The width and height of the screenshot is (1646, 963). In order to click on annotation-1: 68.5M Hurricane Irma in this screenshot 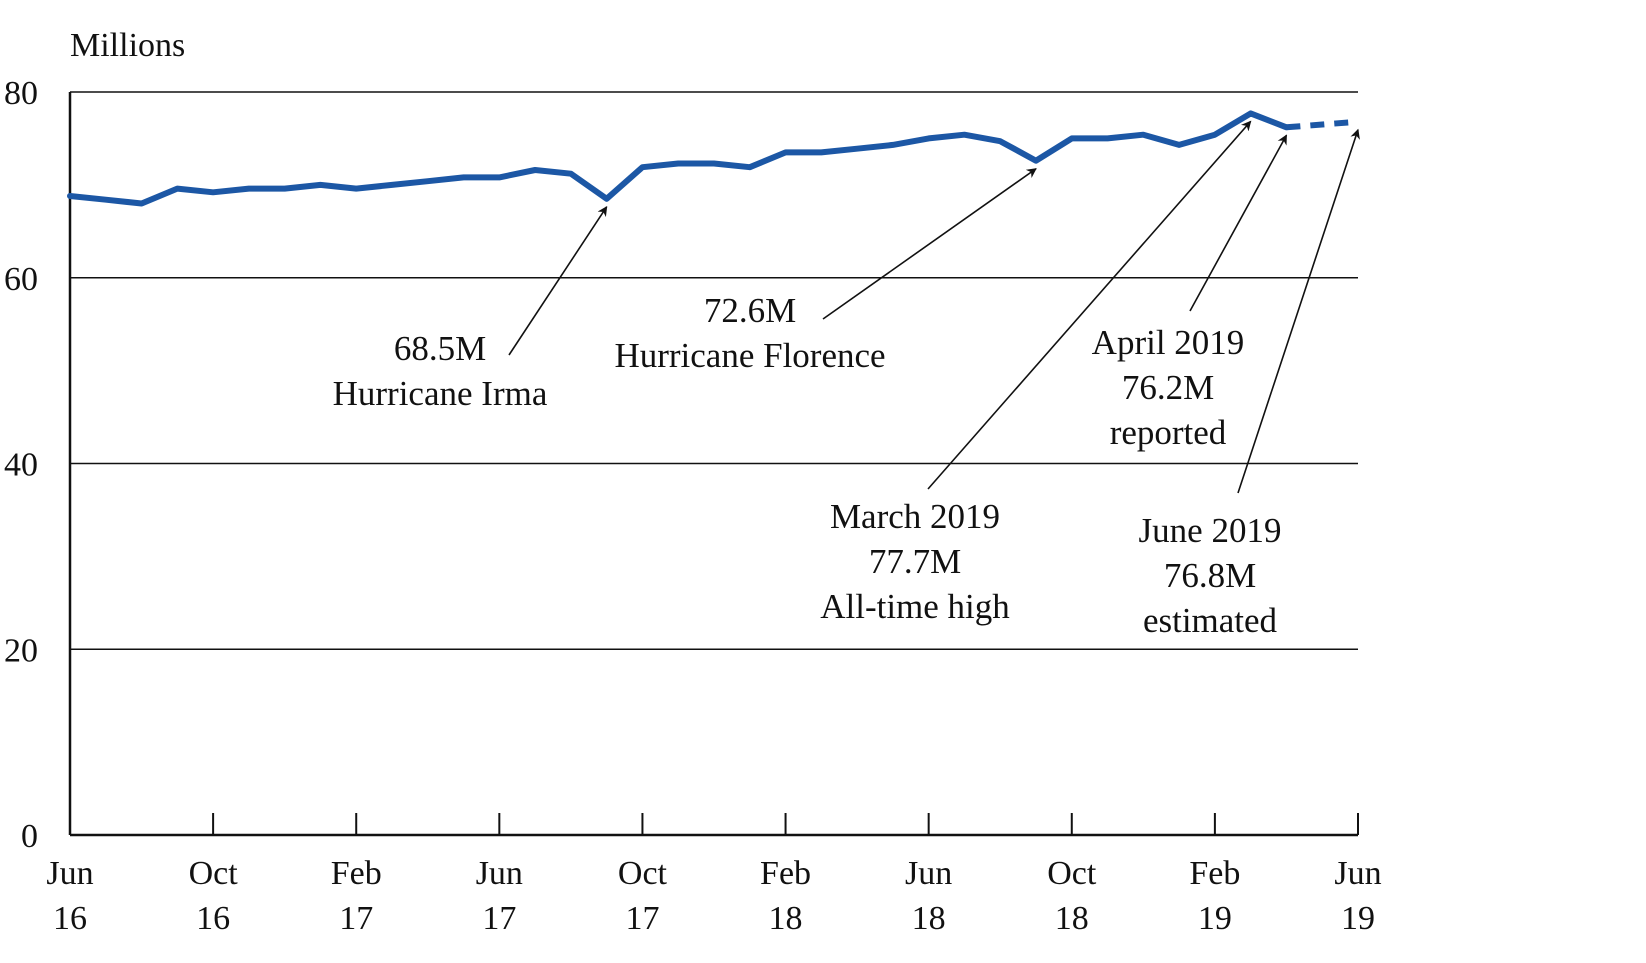, I will do `click(470, 309)`.